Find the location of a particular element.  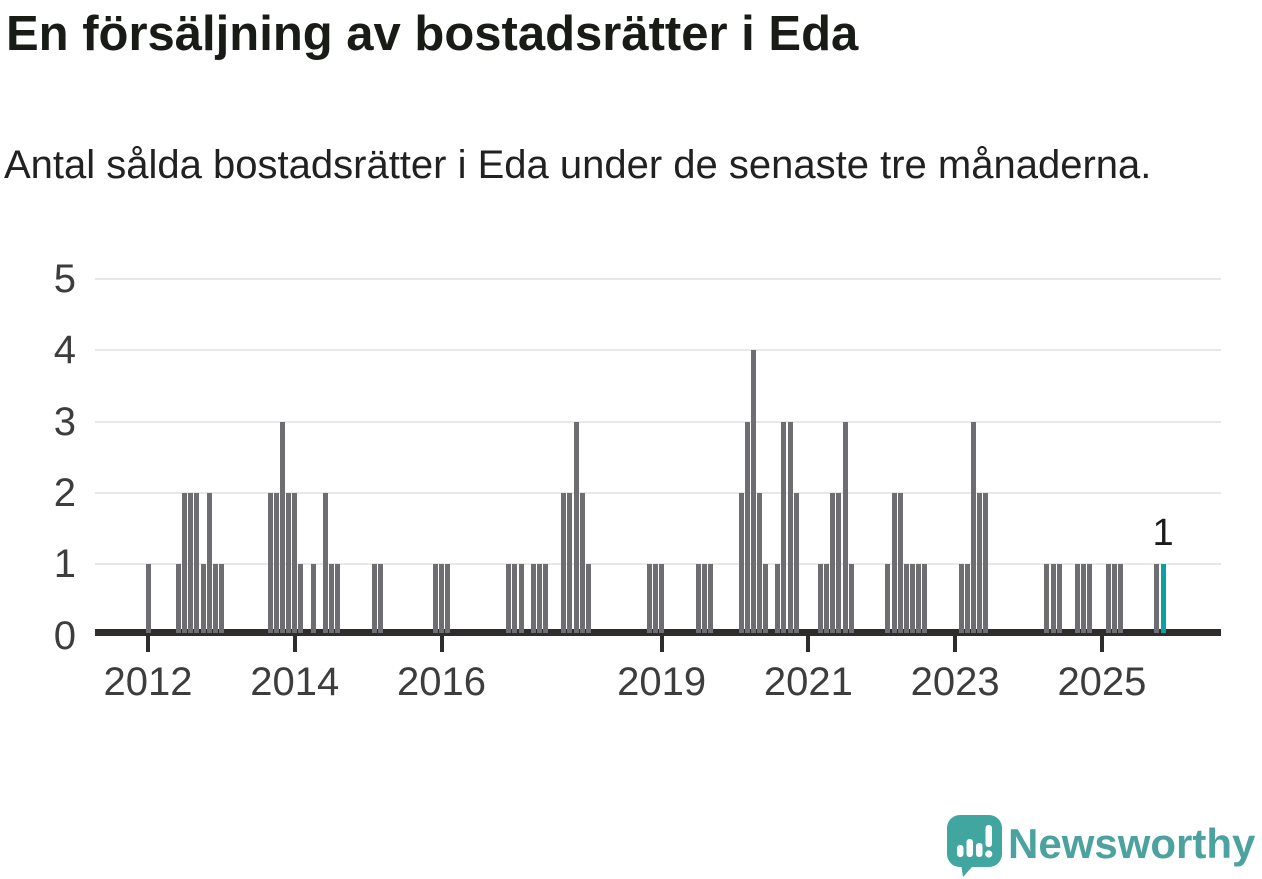

x-axis-tick-2012 is located at coordinates (148, 644).